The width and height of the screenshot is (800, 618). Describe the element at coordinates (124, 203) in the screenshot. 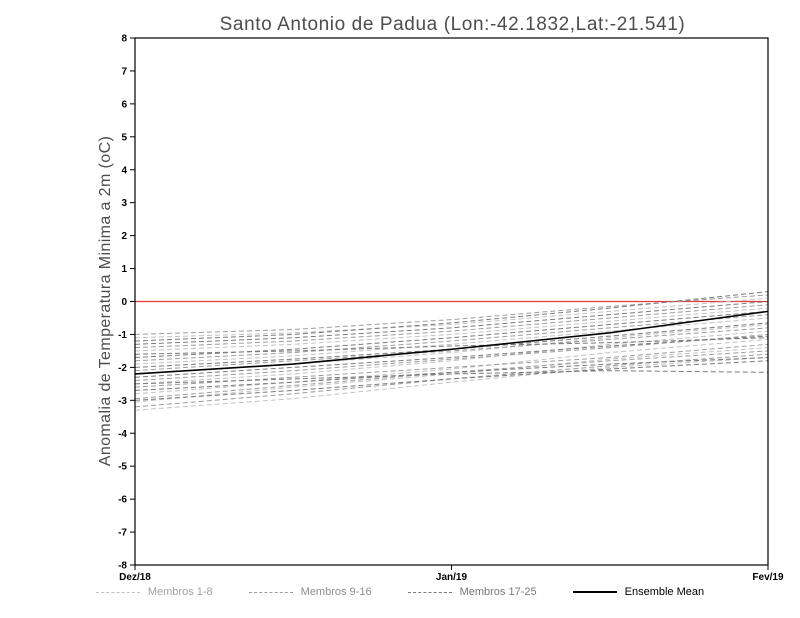

I see `y-tick-label: 3` at that location.